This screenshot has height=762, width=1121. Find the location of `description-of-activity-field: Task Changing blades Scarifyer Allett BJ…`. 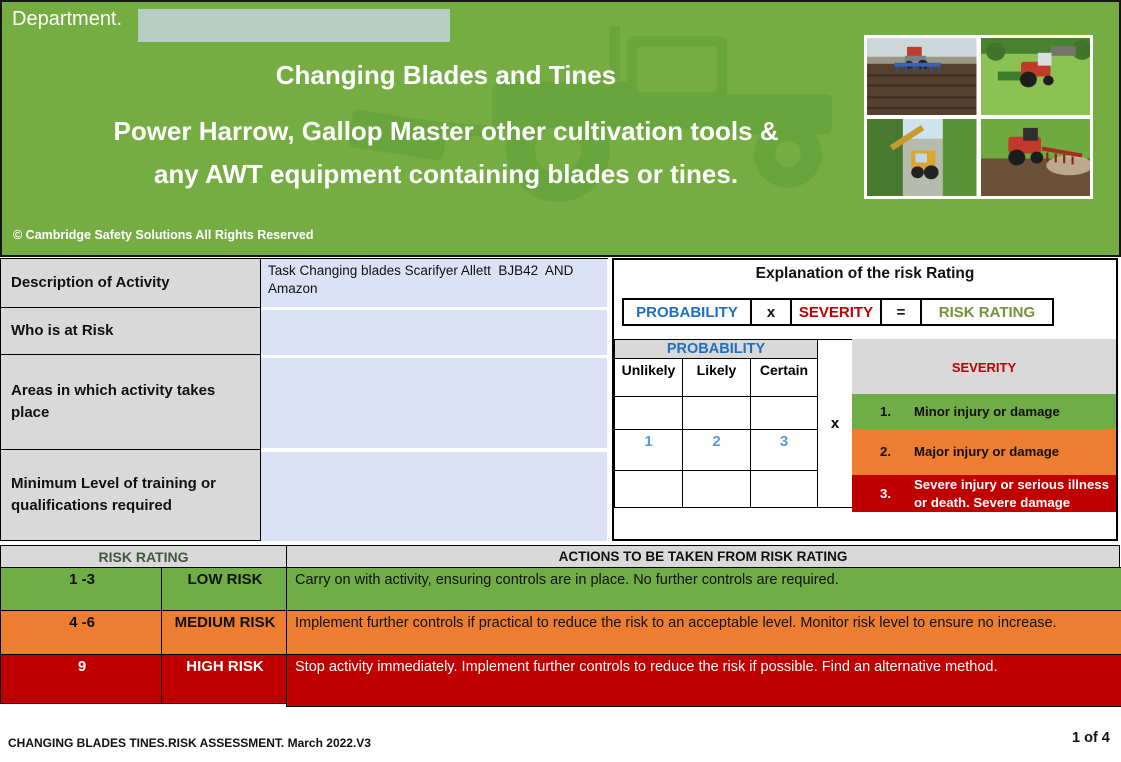

description-of-activity-field: Task Changing blades Scarifyer Allett BJ… is located at coordinates (434, 283).